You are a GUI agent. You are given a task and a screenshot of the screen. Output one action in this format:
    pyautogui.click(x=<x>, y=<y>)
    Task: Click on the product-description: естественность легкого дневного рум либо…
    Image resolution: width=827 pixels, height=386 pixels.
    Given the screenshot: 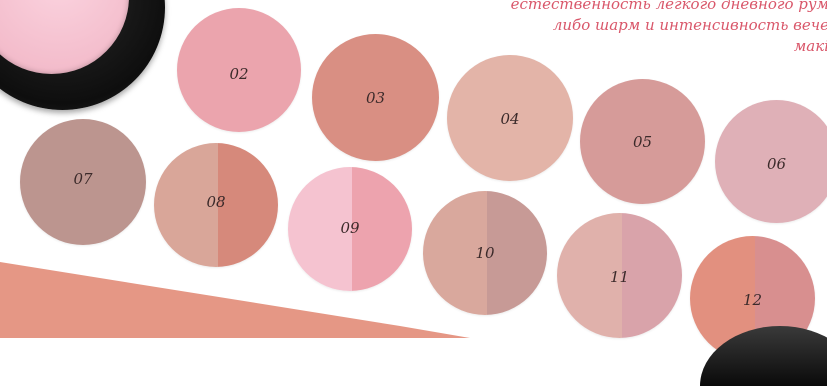 What is the action you would take?
    pyautogui.click(x=618, y=28)
    